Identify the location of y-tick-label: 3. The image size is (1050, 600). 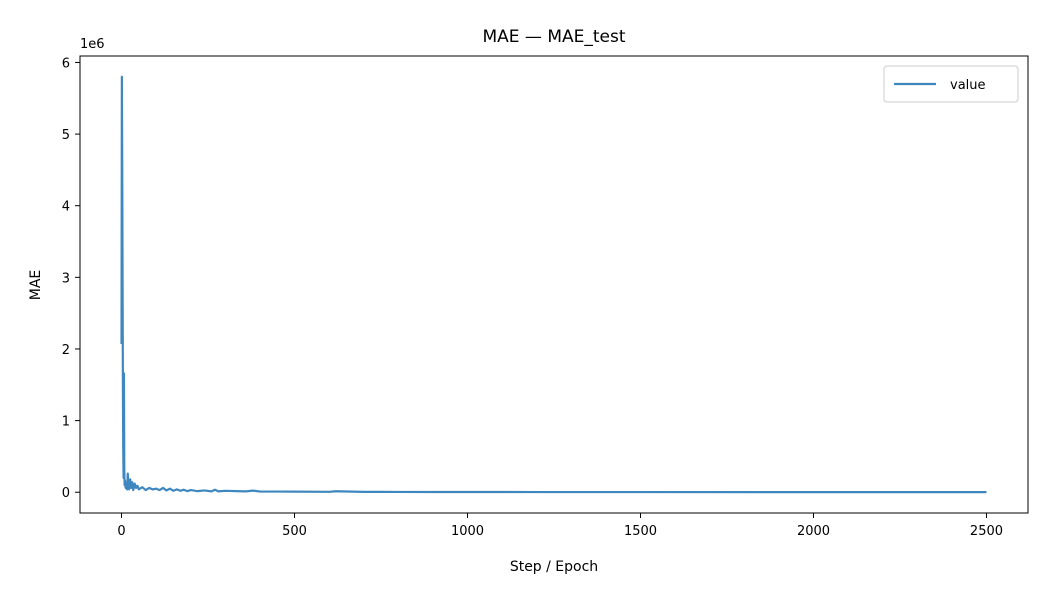
(66, 278).